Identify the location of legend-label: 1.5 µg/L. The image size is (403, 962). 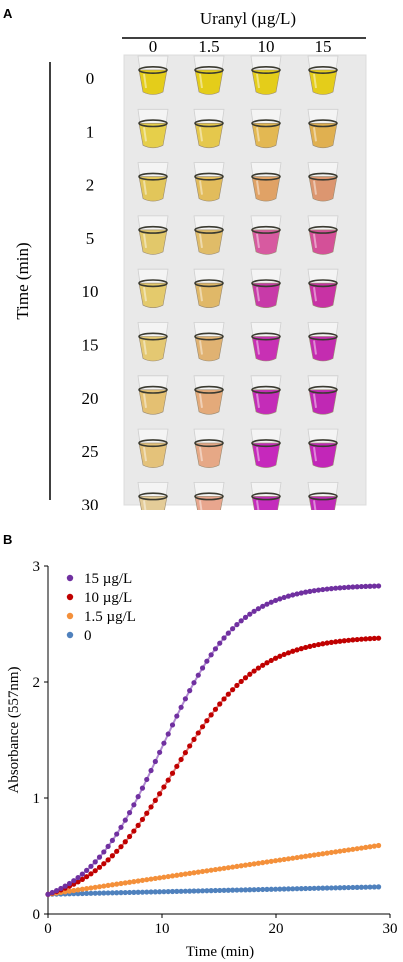
(110, 617).